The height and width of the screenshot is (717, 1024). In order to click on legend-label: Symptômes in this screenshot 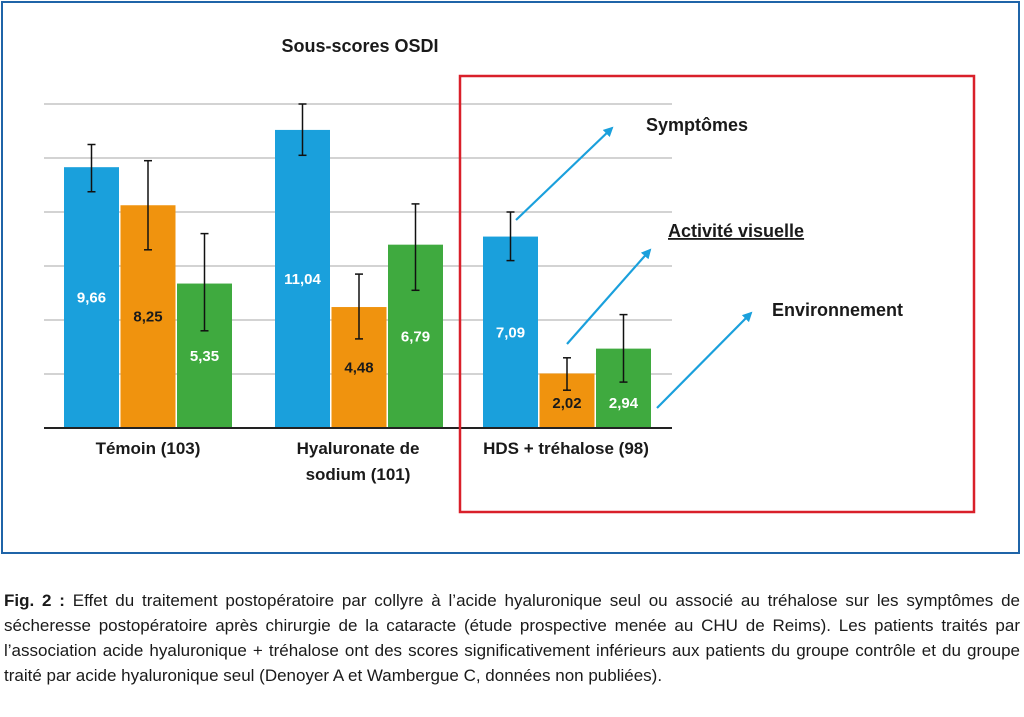, I will do `click(697, 125)`.